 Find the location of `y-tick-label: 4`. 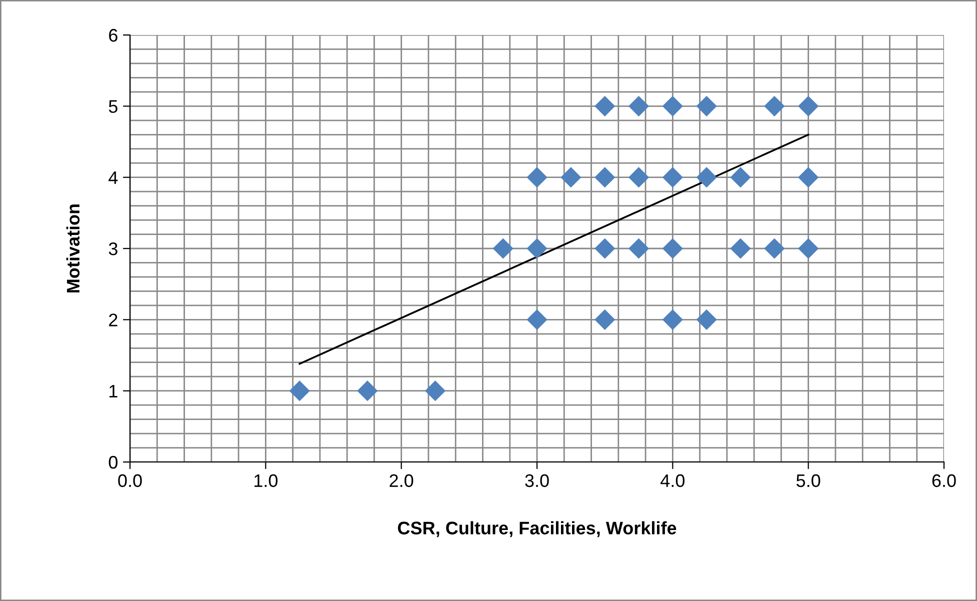

y-tick-label: 4 is located at coordinates (113, 177).